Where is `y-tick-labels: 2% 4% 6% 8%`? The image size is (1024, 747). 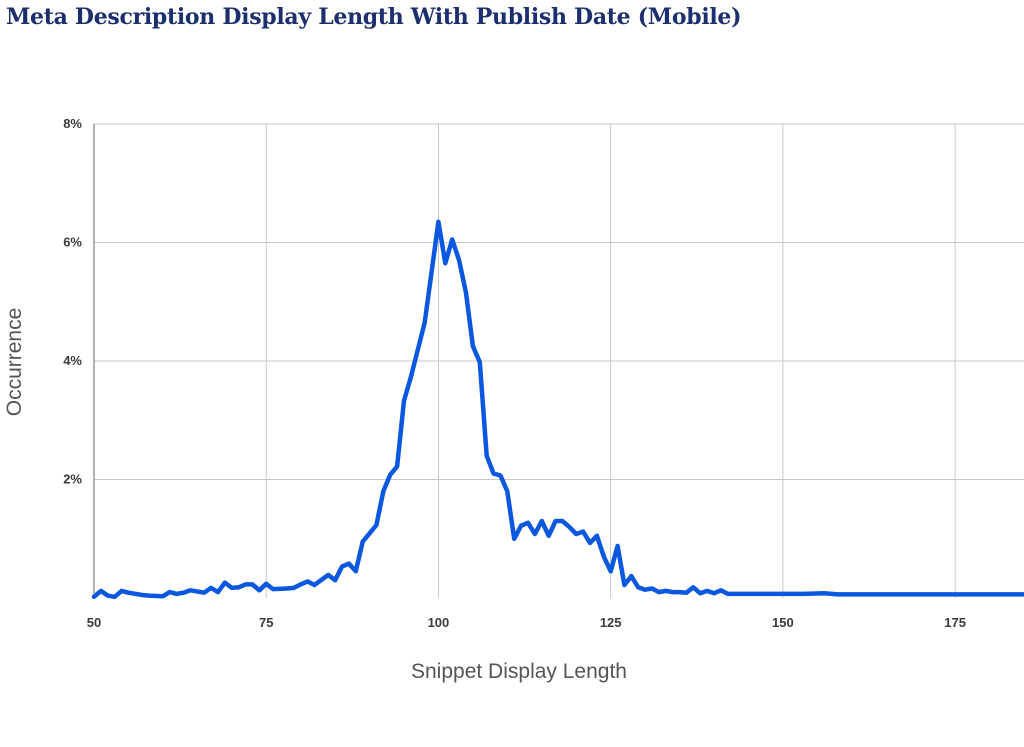 y-tick-labels: 2% 4% 6% 8% is located at coordinates (72, 301).